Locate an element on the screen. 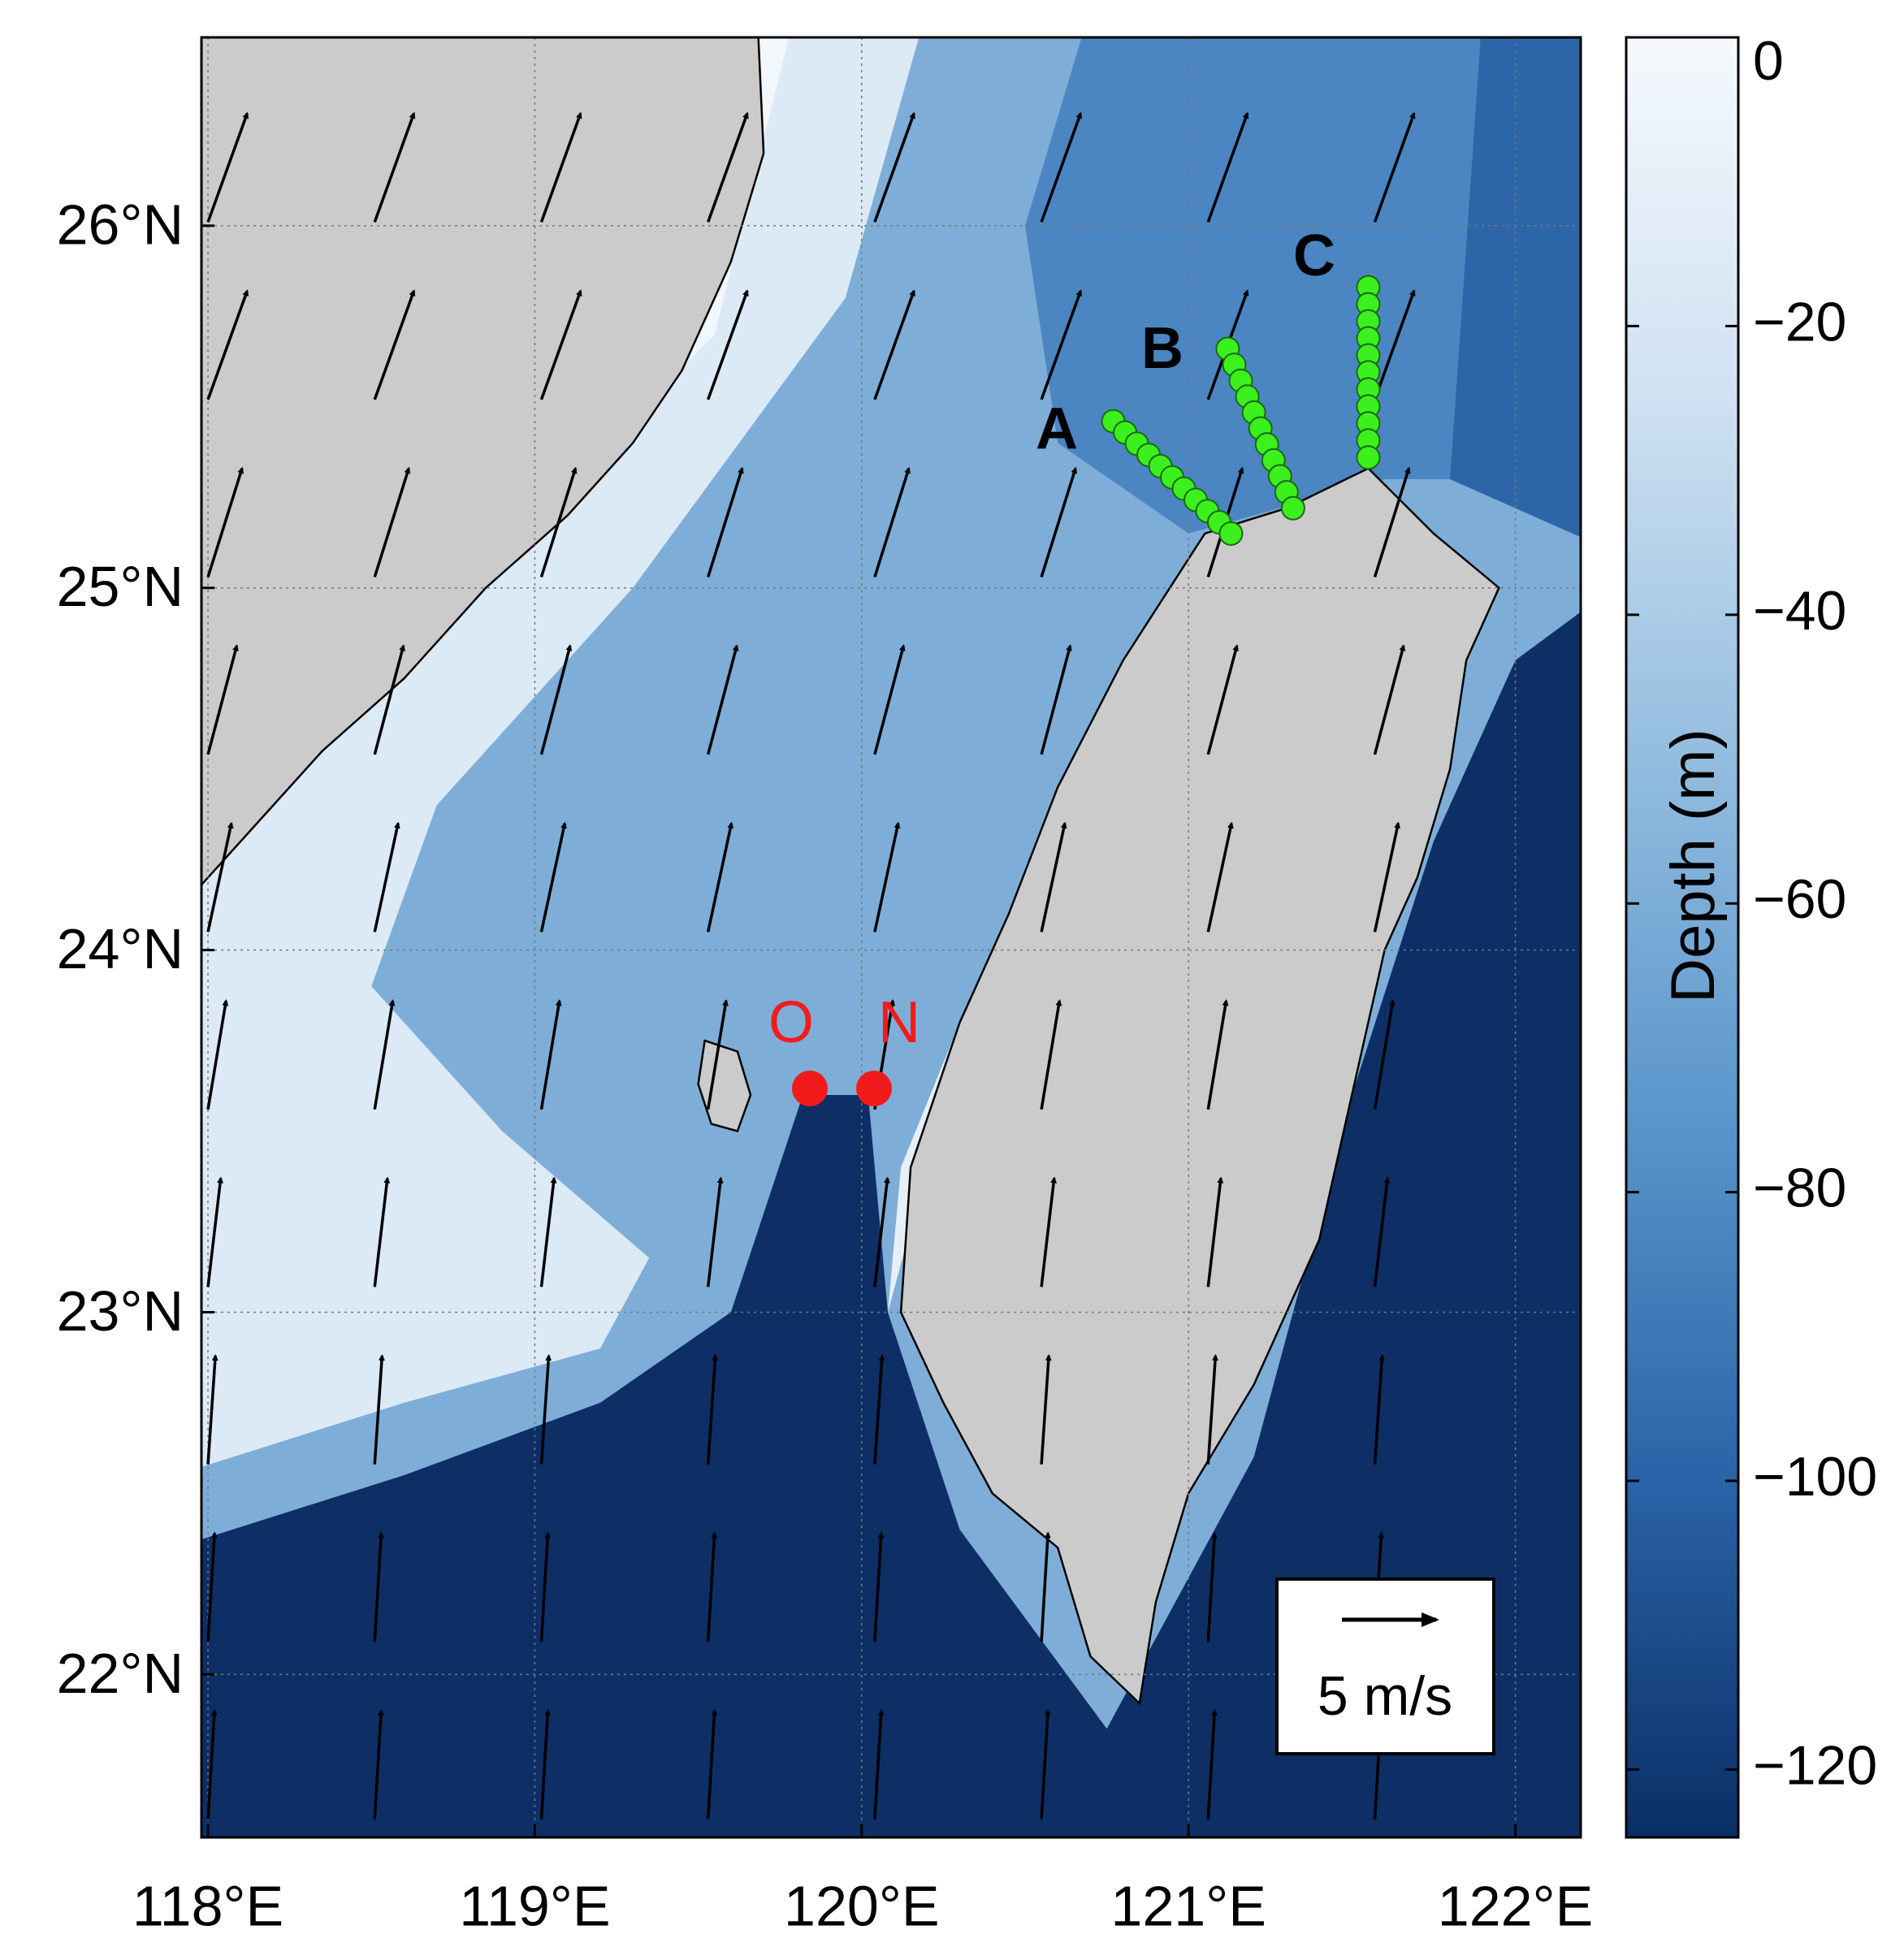 This screenshot has width=1904, height=1943. x-tick-label: 121°E is located at coordinates (1188, 1905).